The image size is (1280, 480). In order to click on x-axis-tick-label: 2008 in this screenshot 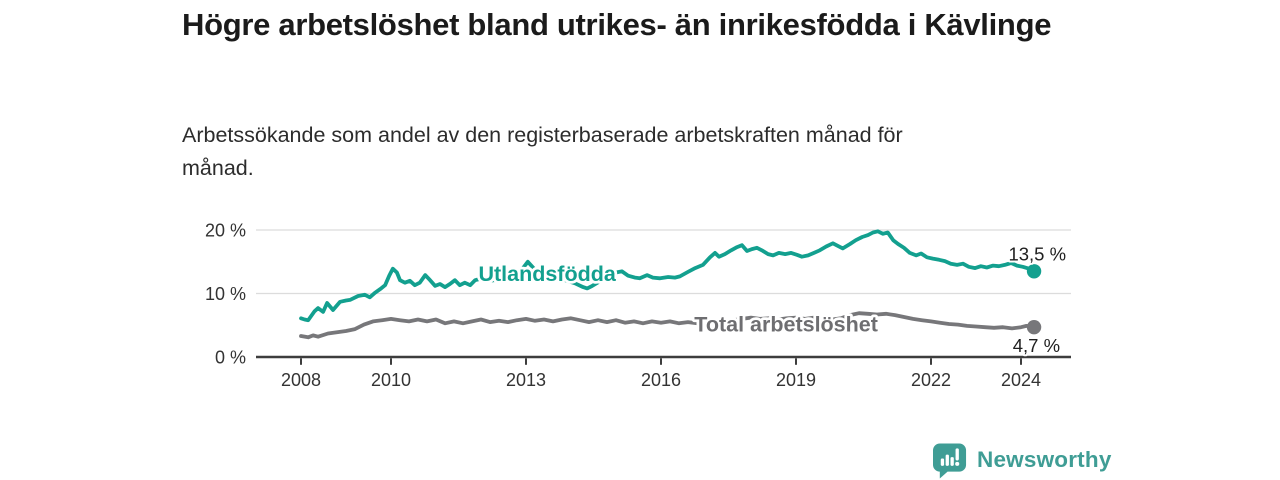, I will do `click(301, 380)`.